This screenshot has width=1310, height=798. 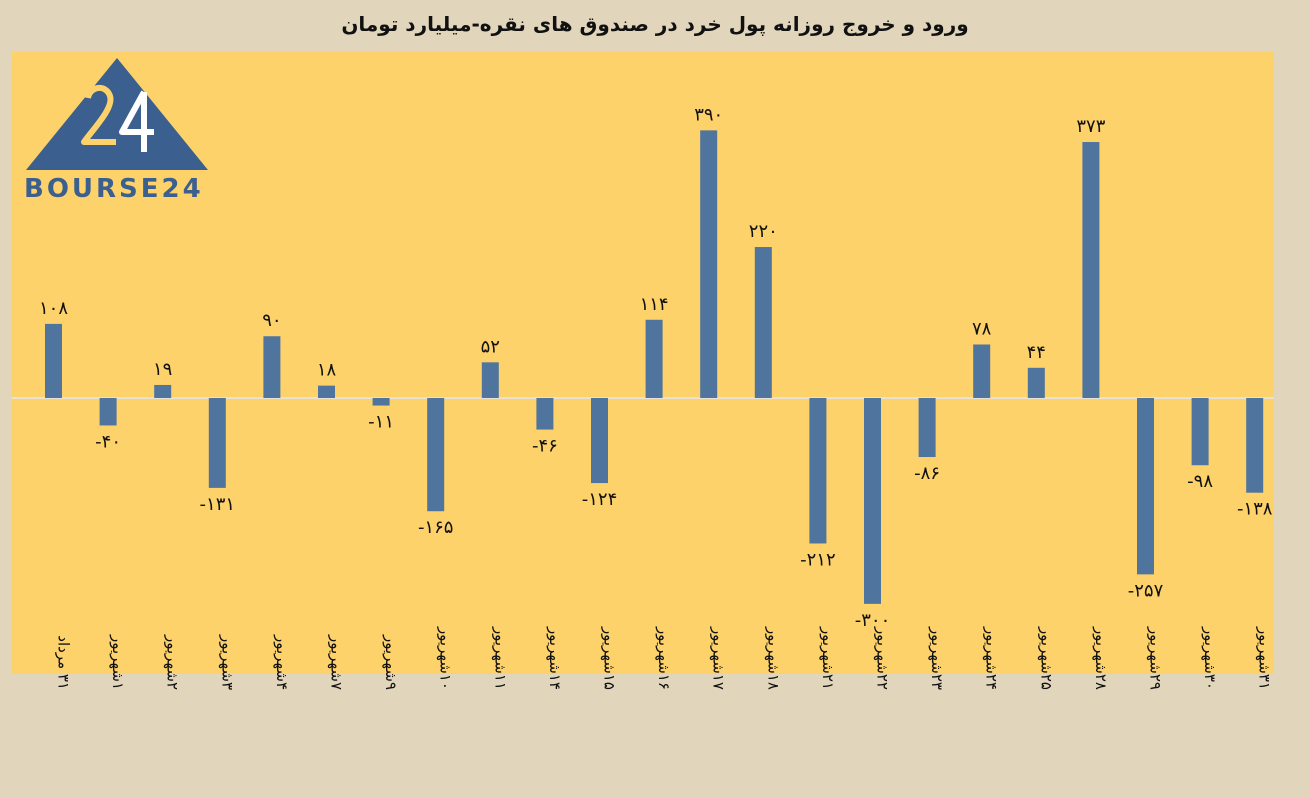 What do you see at coordinates (818, 559) in the screenshot?
I see `data-label: -۲۱۲` at bounding box center [818, 559].